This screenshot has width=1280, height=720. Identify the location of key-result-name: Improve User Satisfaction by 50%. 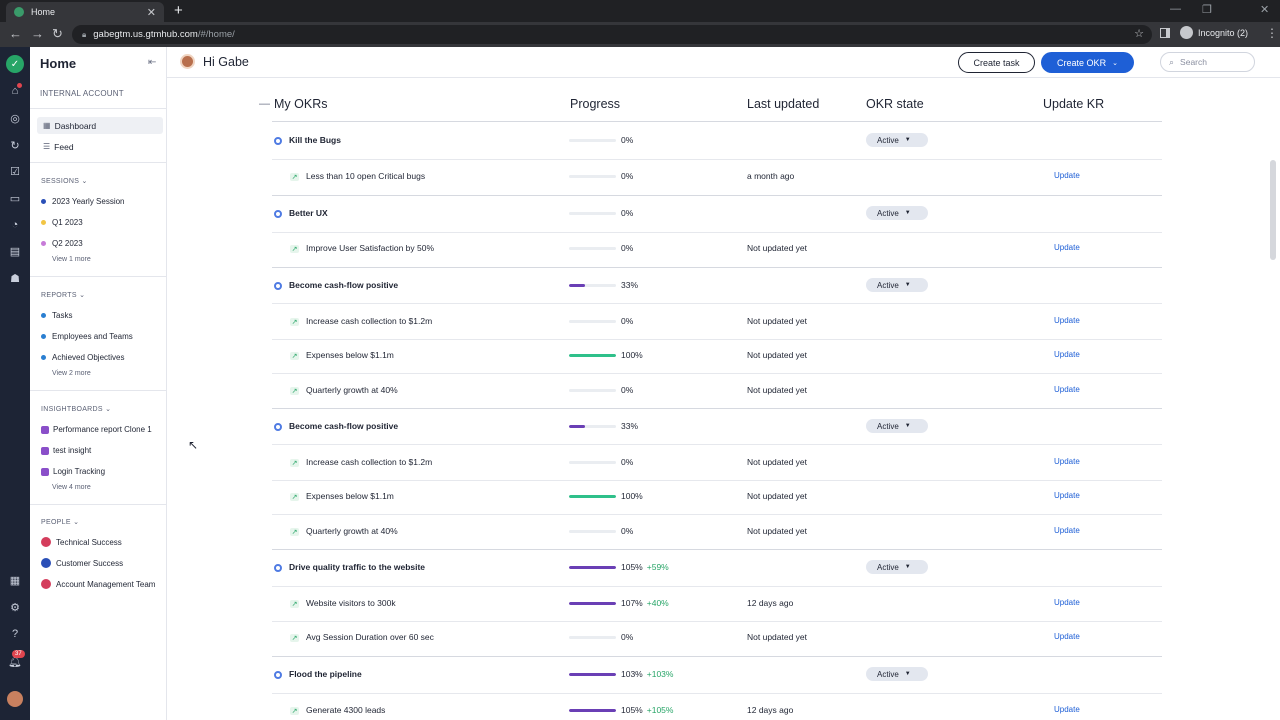
(370, 248).